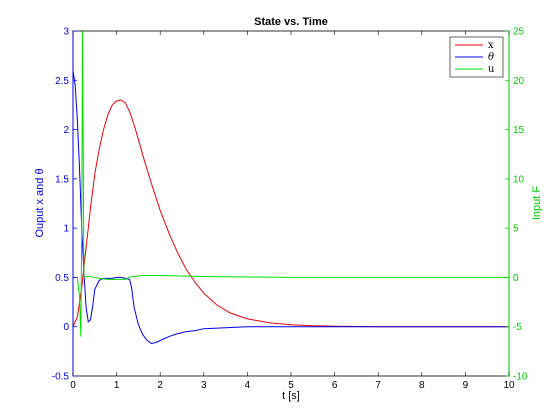  What do you see at coordinates (519, 130) in the screenshot?
I see `y-right-tick-label: 15` at bounding box center [519, 130].